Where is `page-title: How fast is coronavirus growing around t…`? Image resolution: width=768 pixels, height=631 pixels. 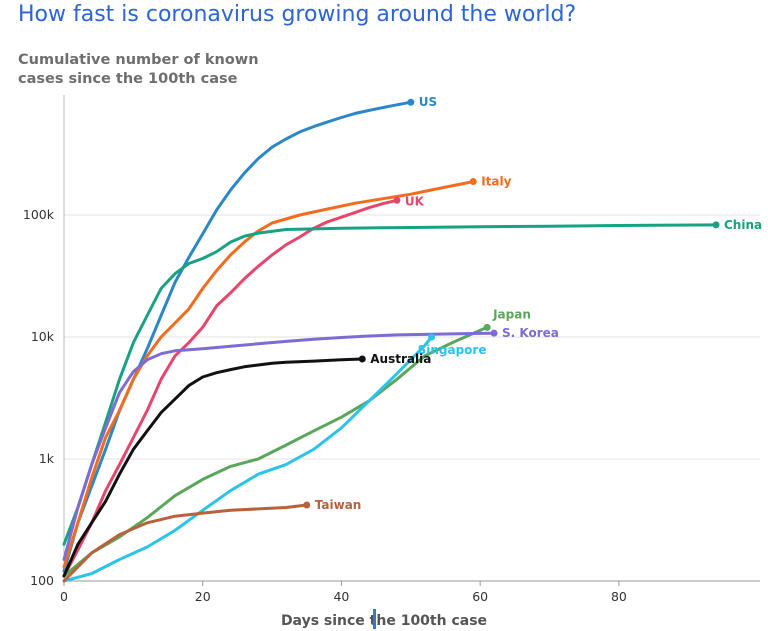
page-title: How fast is coronavirus growing around t… is located at coordinates (297, 14).